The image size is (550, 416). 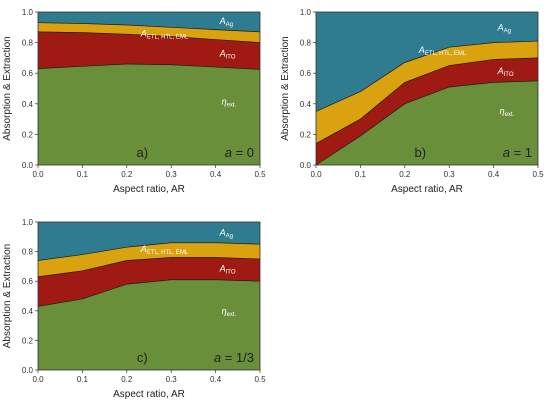 I want to click on annotation-label: a = 0, so click(x=239, y=152).